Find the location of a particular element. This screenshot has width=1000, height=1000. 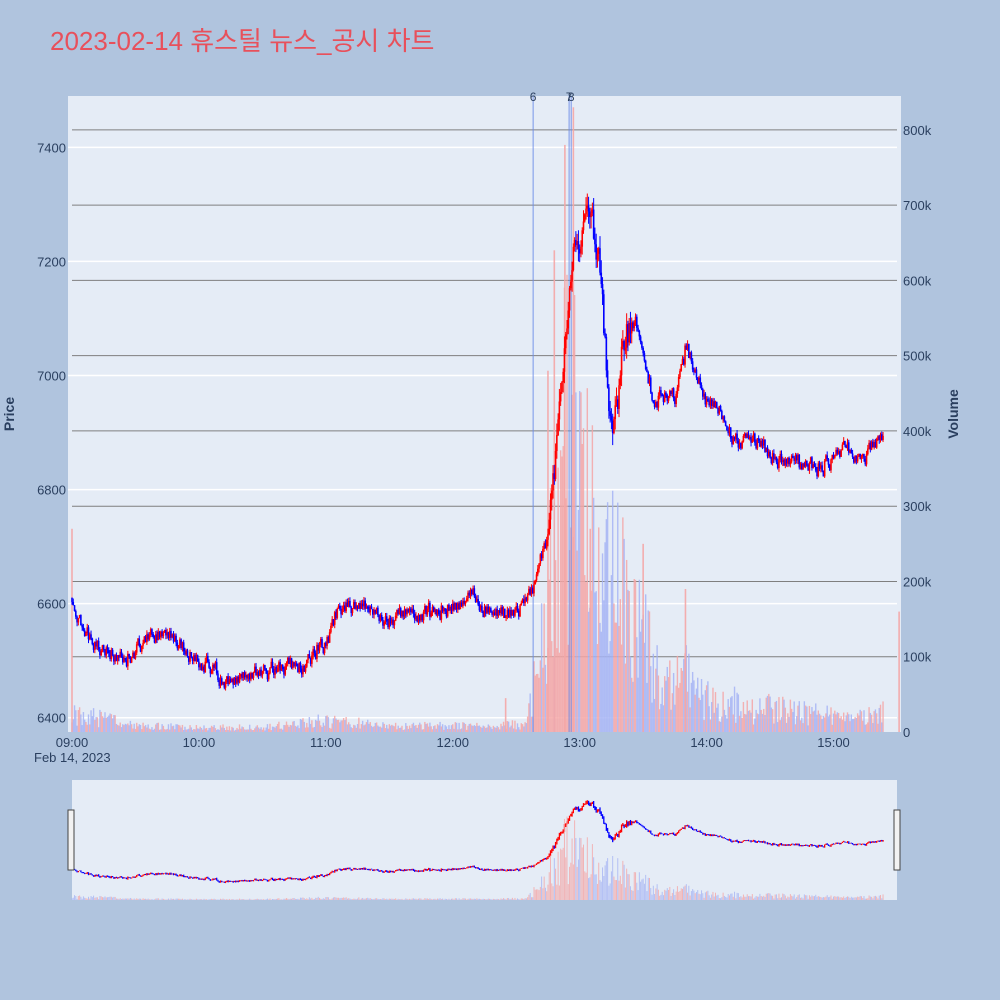

x-tick-label: 13:00 is located at coordinates (579, 742).